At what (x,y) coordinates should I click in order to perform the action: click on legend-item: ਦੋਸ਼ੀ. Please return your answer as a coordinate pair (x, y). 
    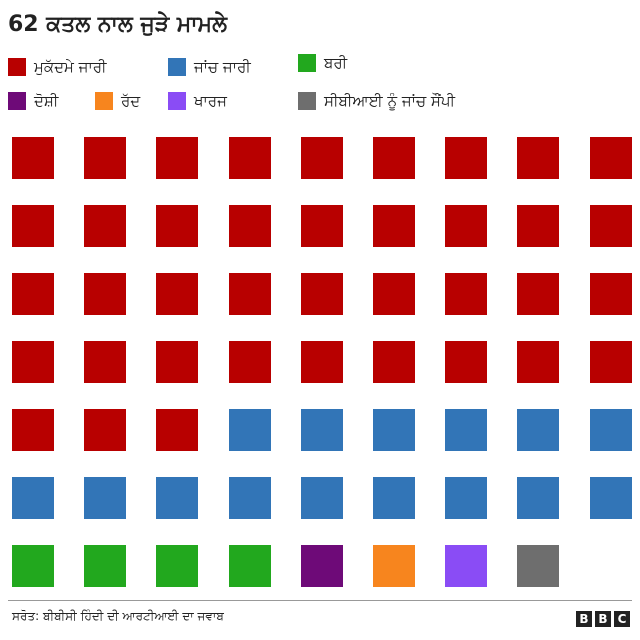
    Looking at the image, I should click on (33, 101).